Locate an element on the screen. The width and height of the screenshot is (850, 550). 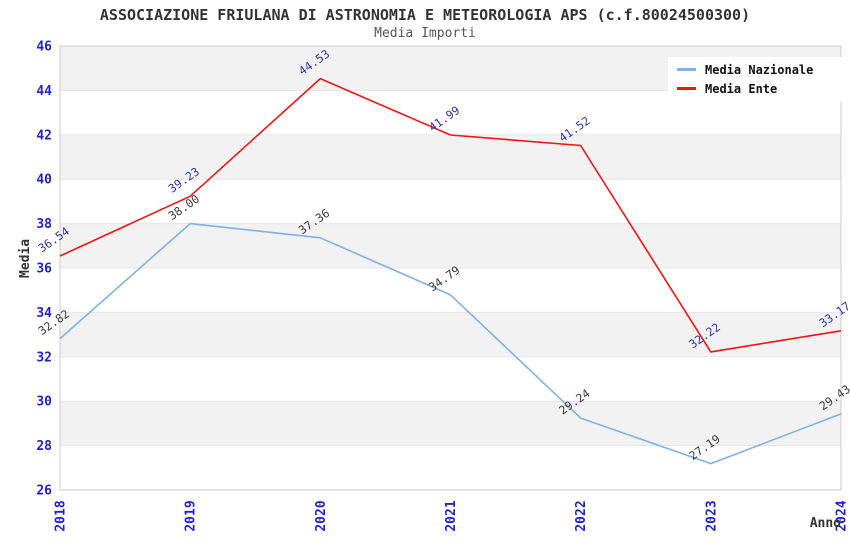
x-tick-label: 2023 is located at coordinates (711, 515).